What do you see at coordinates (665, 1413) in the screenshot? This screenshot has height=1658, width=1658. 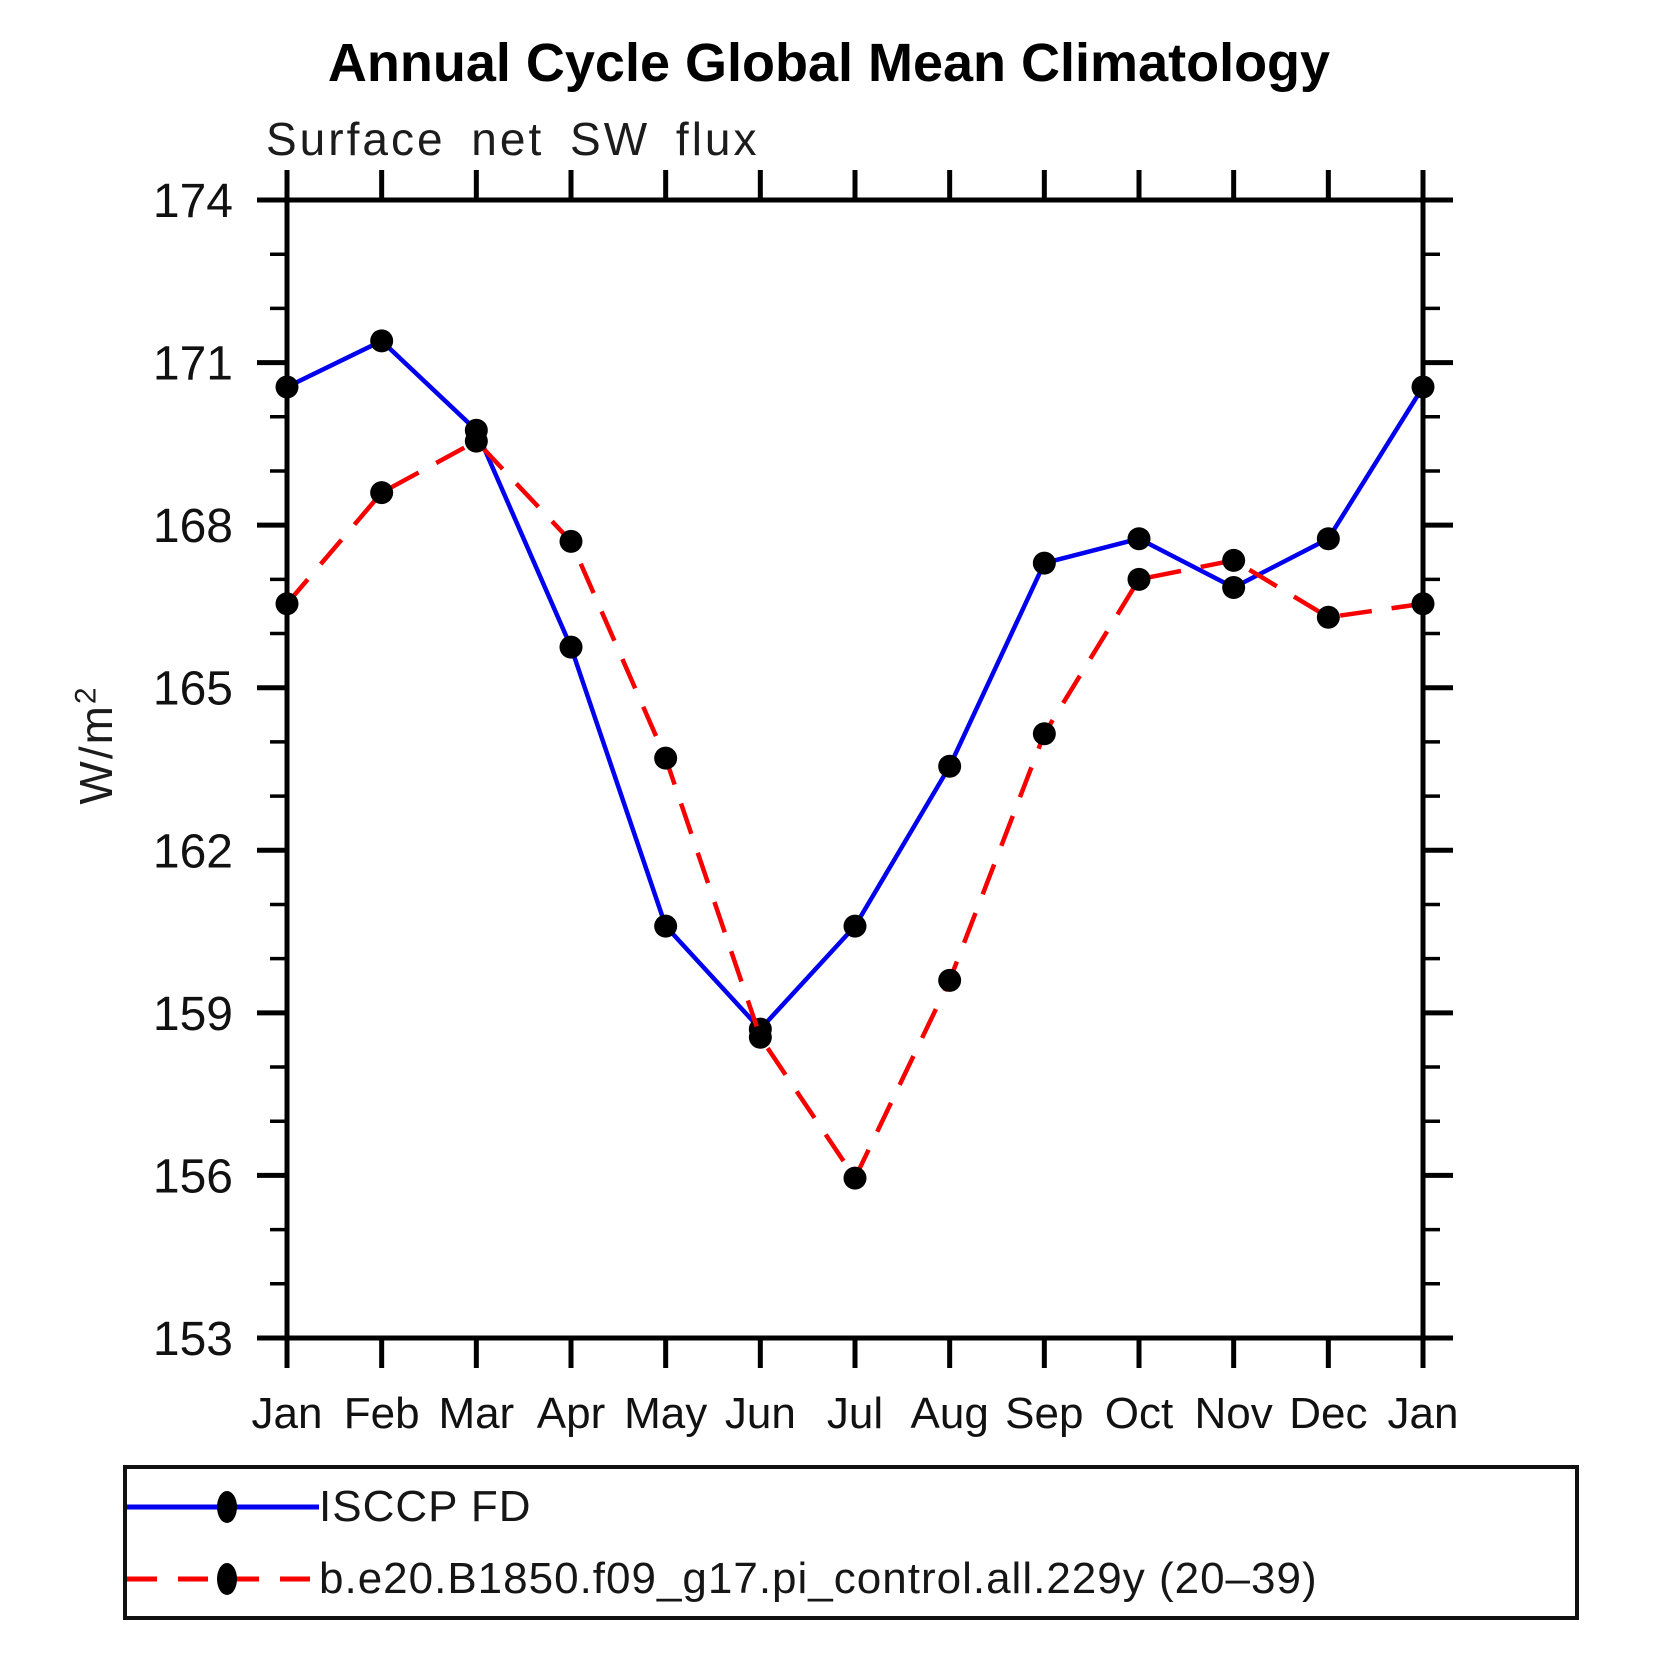 I see `x-tick-label: May` at bounding box center [665, 1413].